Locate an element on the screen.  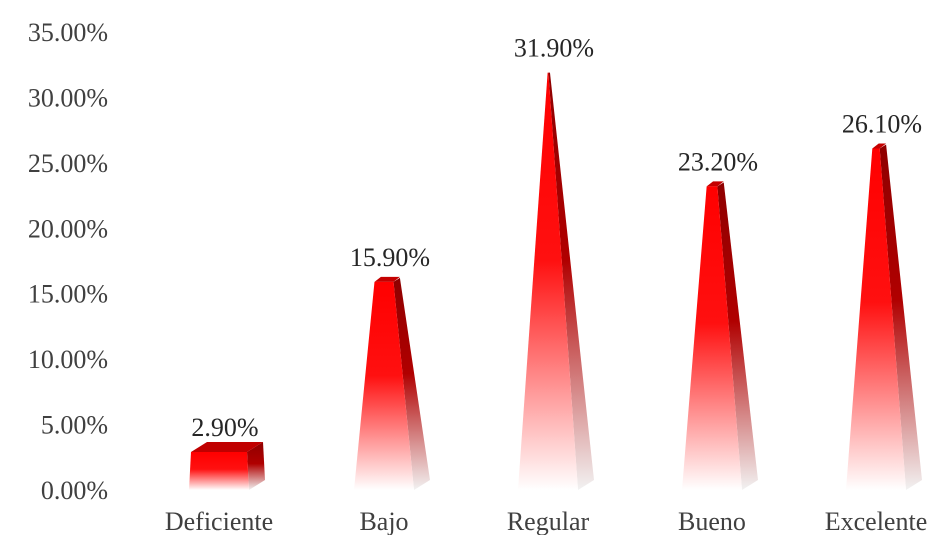
y-tick-label: 5.00% is located at coordinates (74, 425).